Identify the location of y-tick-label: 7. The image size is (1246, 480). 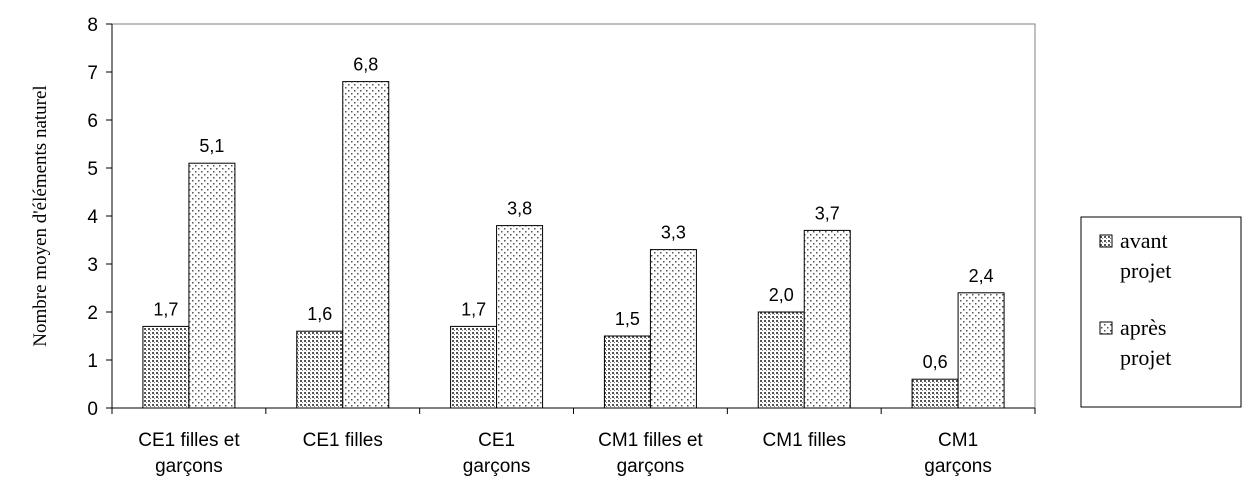
(92, 73).